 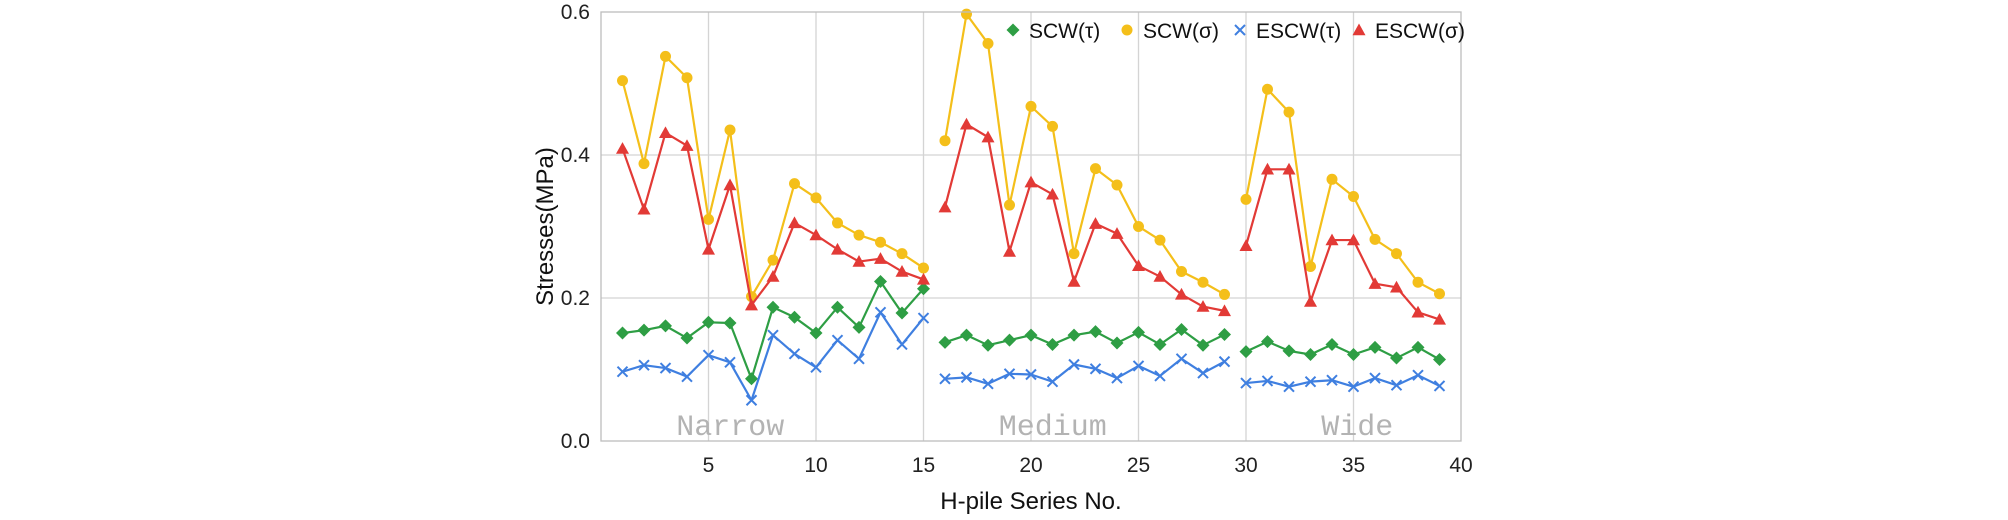 What do you see at coordinates (709, 465) in the screenshot?
I see `x-tick-label: 5` at bounding box center [709, 465].